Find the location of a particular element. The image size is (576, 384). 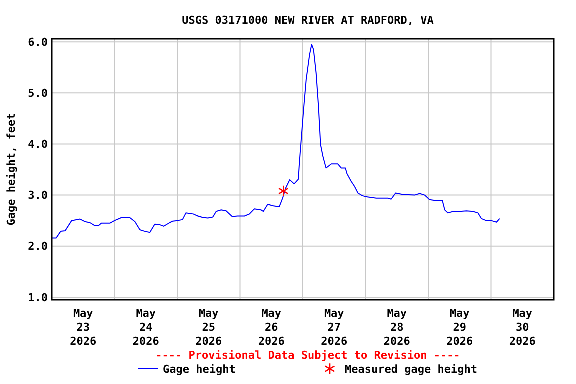

x-tick-label: May 27 2026 is located at coordinates (334, 327).